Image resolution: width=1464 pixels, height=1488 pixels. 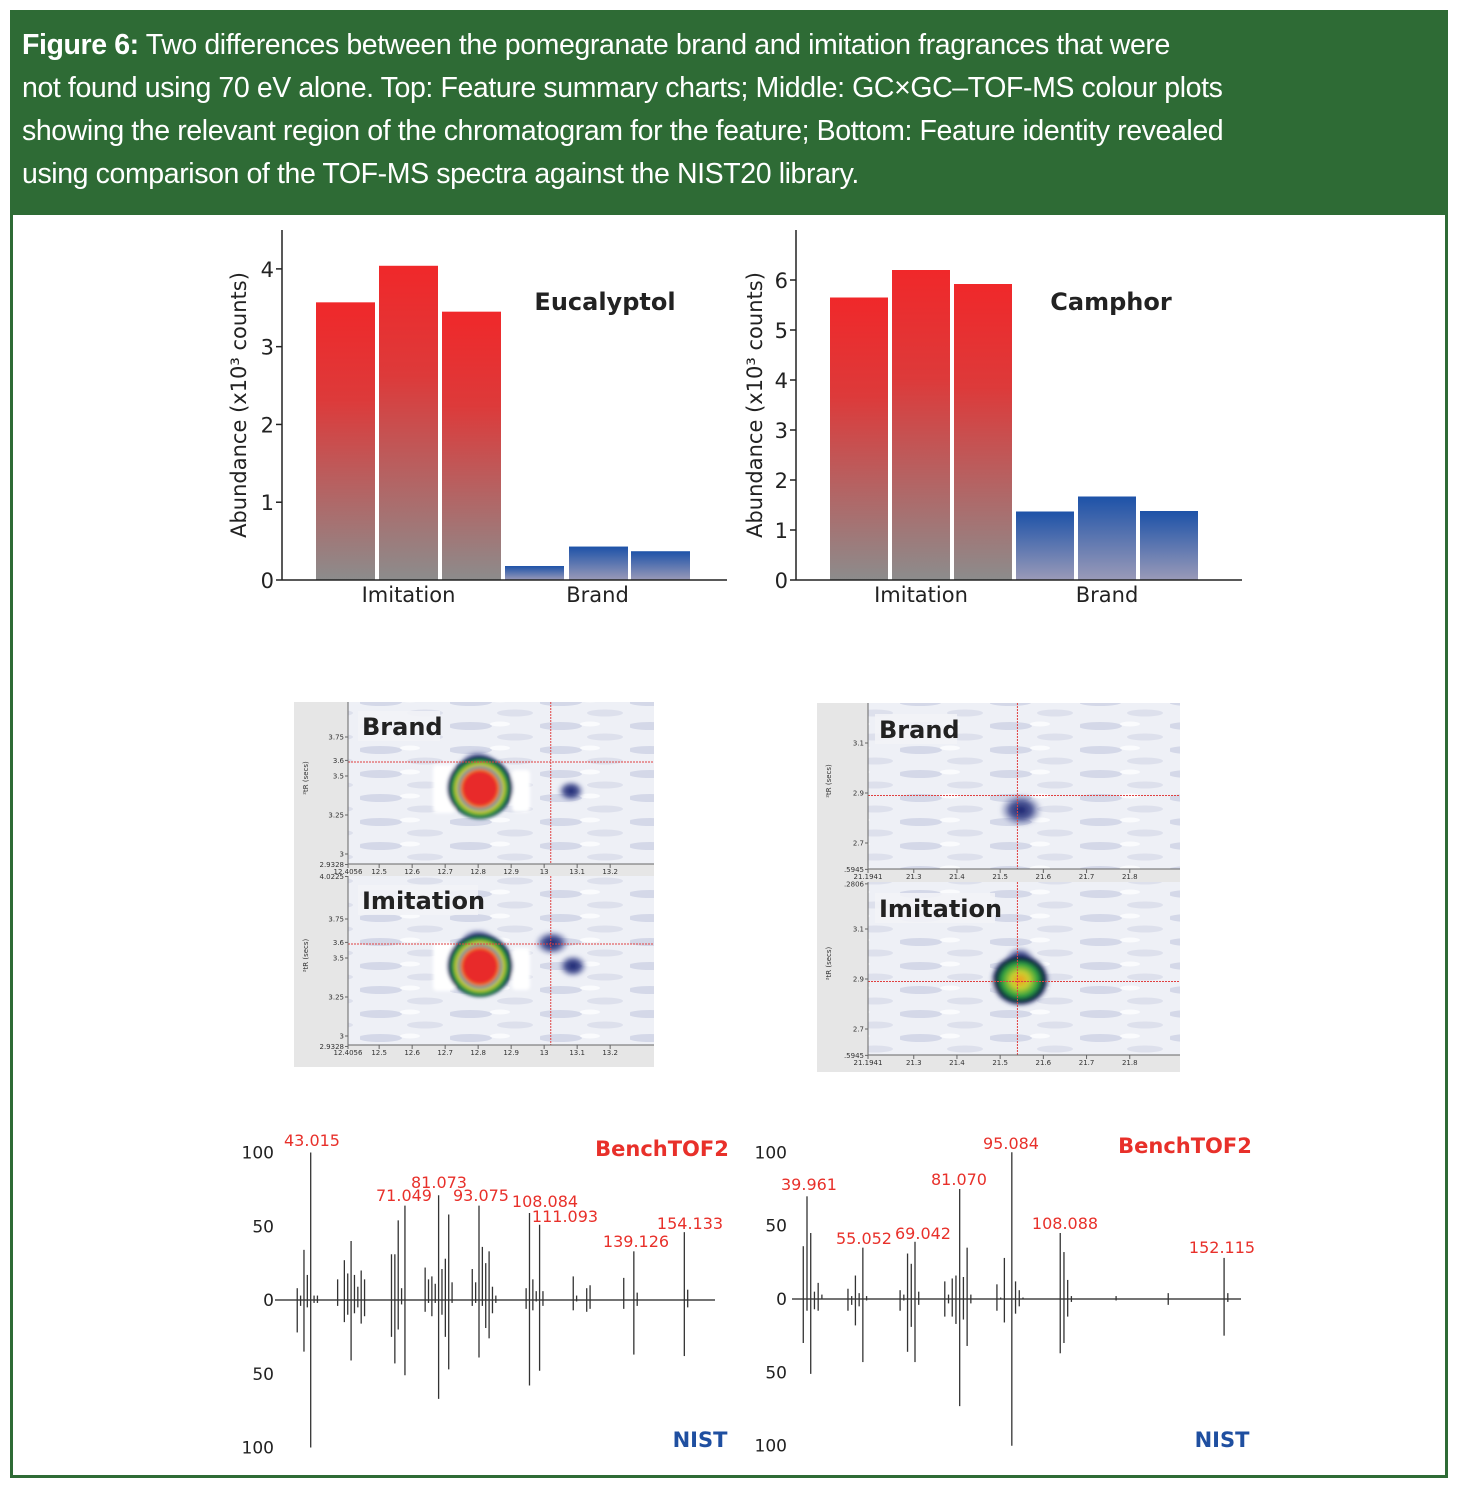 What do you see at coordinates (545, 1201) in the screenshot?
I see `peak-annotation: 108.084` at bounding box center [545, 1201].